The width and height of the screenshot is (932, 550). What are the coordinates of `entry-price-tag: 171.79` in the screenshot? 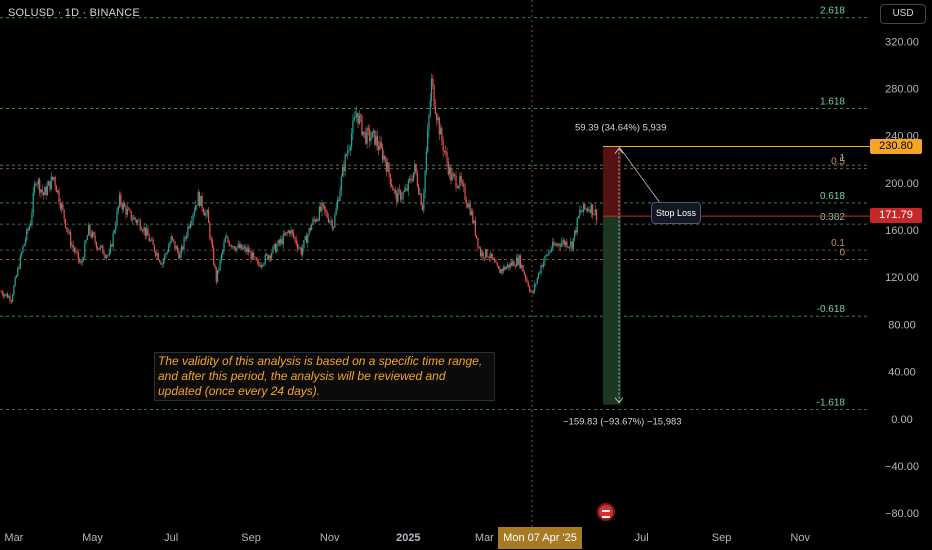 It's located at (896, 216).